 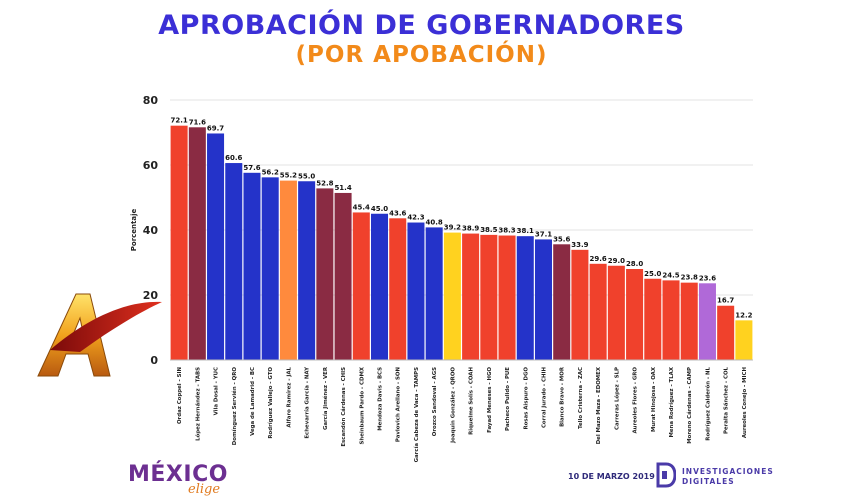 I want to click on bar-value-label: 57.6, so click(x=251, y=168).